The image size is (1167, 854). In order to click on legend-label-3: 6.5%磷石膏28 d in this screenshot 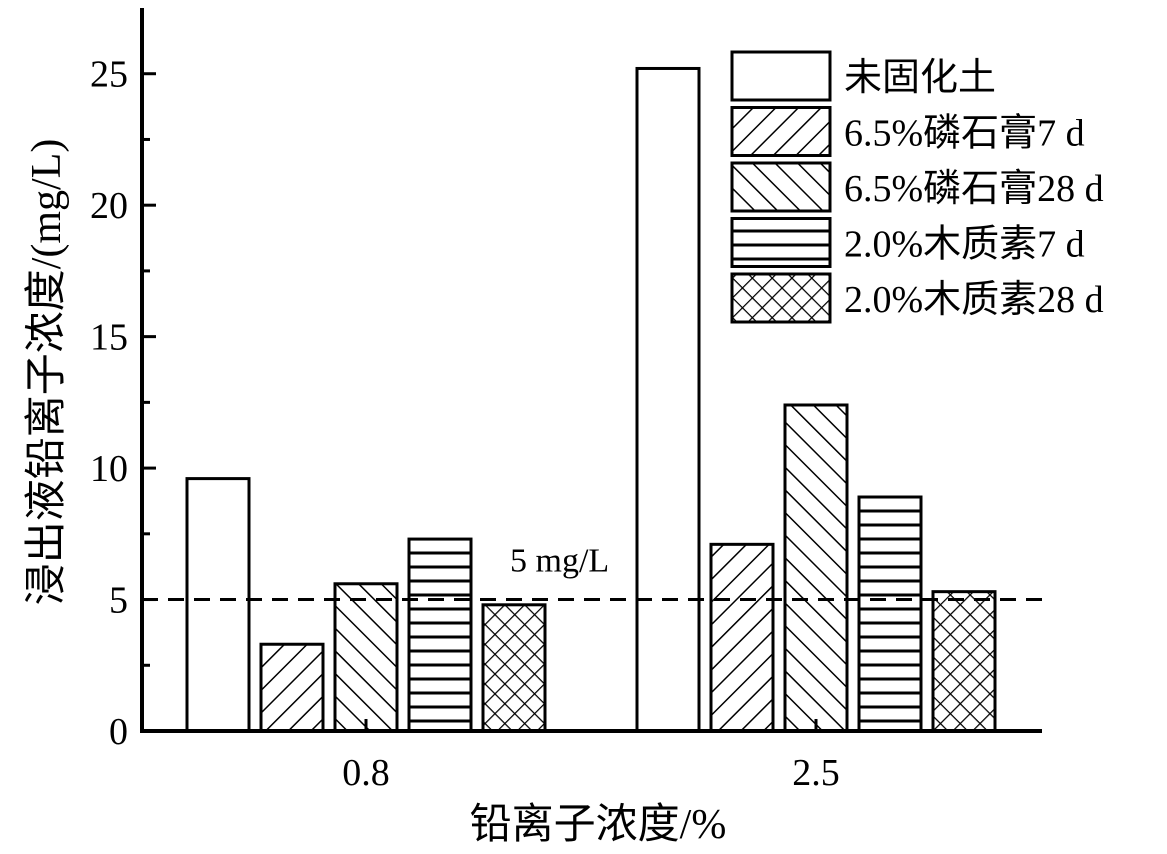, I will do `click(974, 189)`.